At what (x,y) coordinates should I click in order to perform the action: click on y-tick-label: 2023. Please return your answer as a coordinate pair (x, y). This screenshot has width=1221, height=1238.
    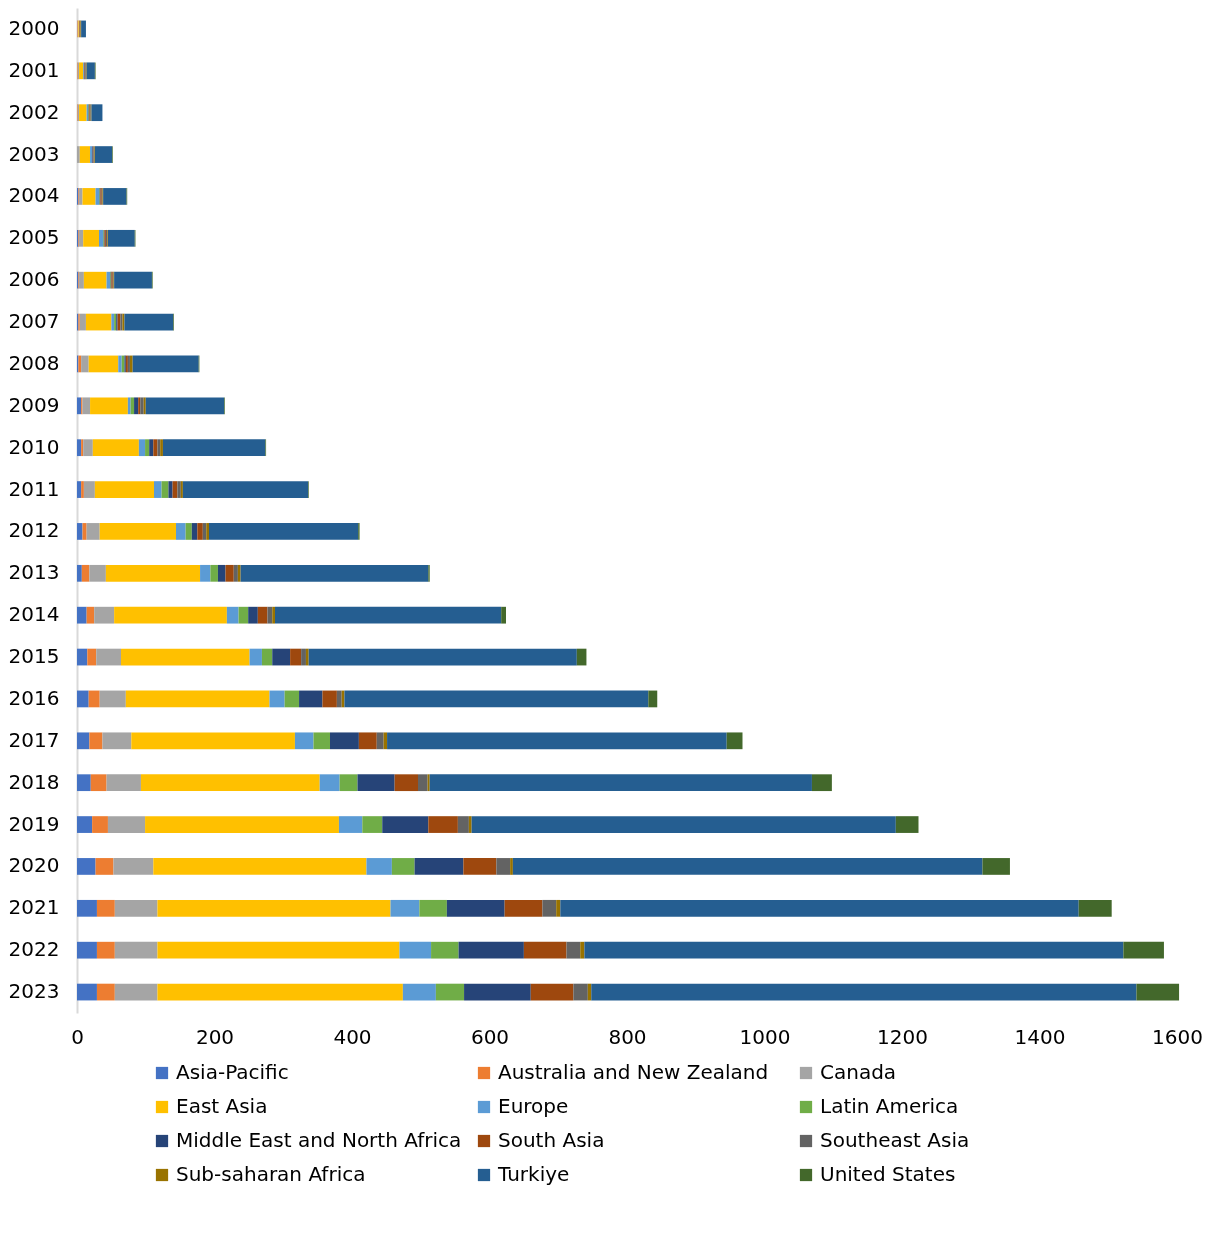
    Looking at the image, I should click on (34, 991).